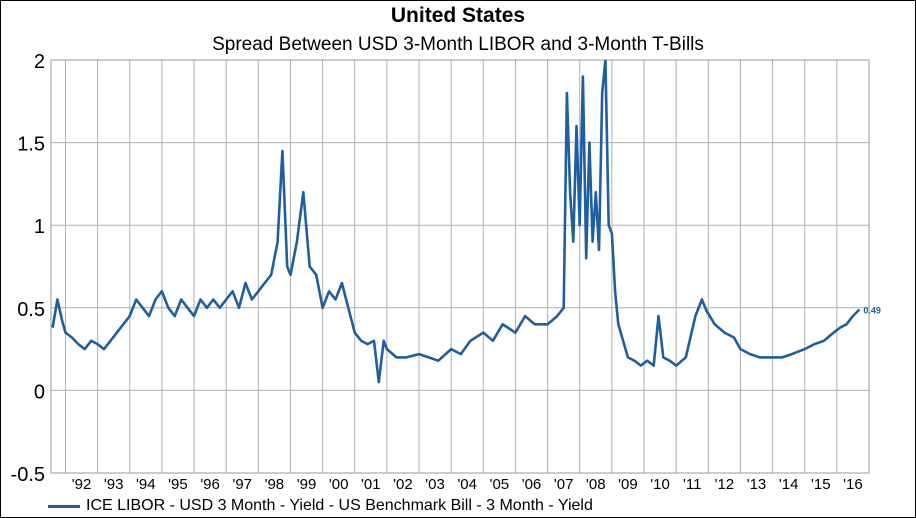 The image size is (916, 518). Describe the element at coordinates (31, 145) in the screenshot. I see `y-tick-label: 1.5` at that location.